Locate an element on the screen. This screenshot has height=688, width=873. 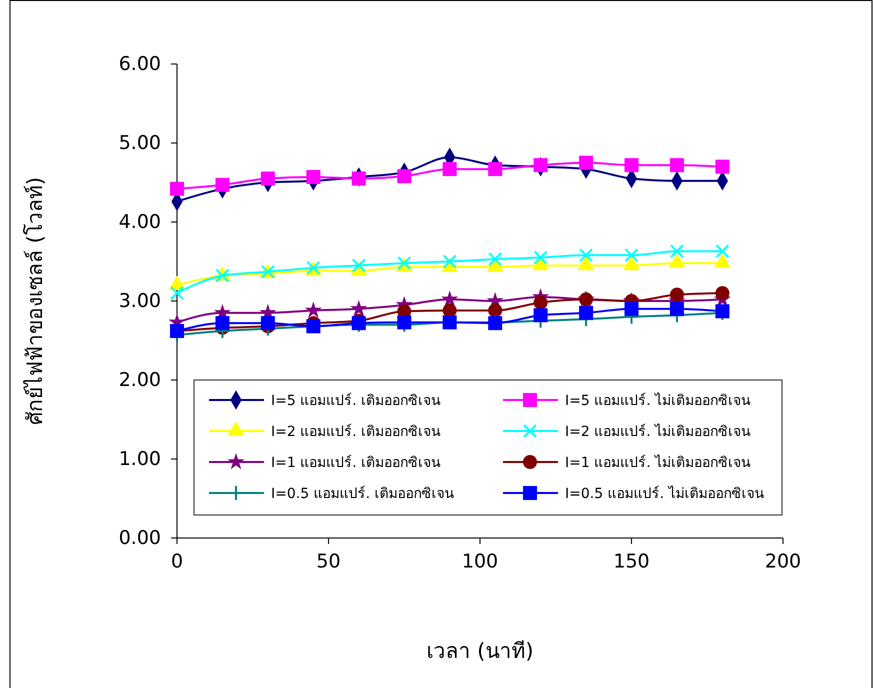
x-axis-title: เวลา (นาที) is located at coordinates (480, 651).